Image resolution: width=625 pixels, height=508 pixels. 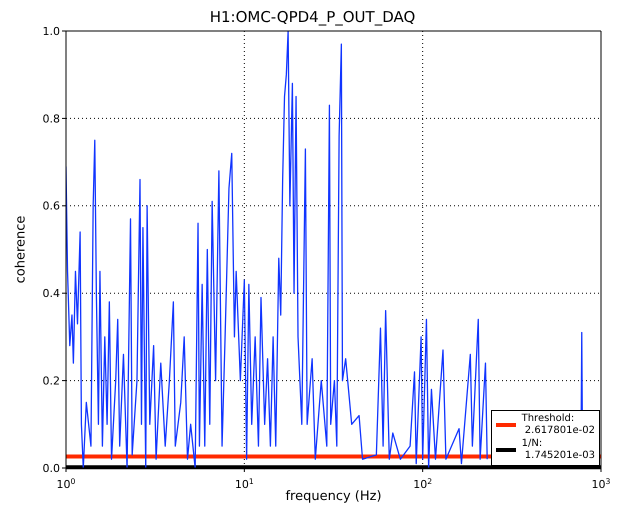 What do you see at coordinates (51, 119) in the screenshot?
I see `y-tick-label: 0.8` at bounding box center [51, 119].